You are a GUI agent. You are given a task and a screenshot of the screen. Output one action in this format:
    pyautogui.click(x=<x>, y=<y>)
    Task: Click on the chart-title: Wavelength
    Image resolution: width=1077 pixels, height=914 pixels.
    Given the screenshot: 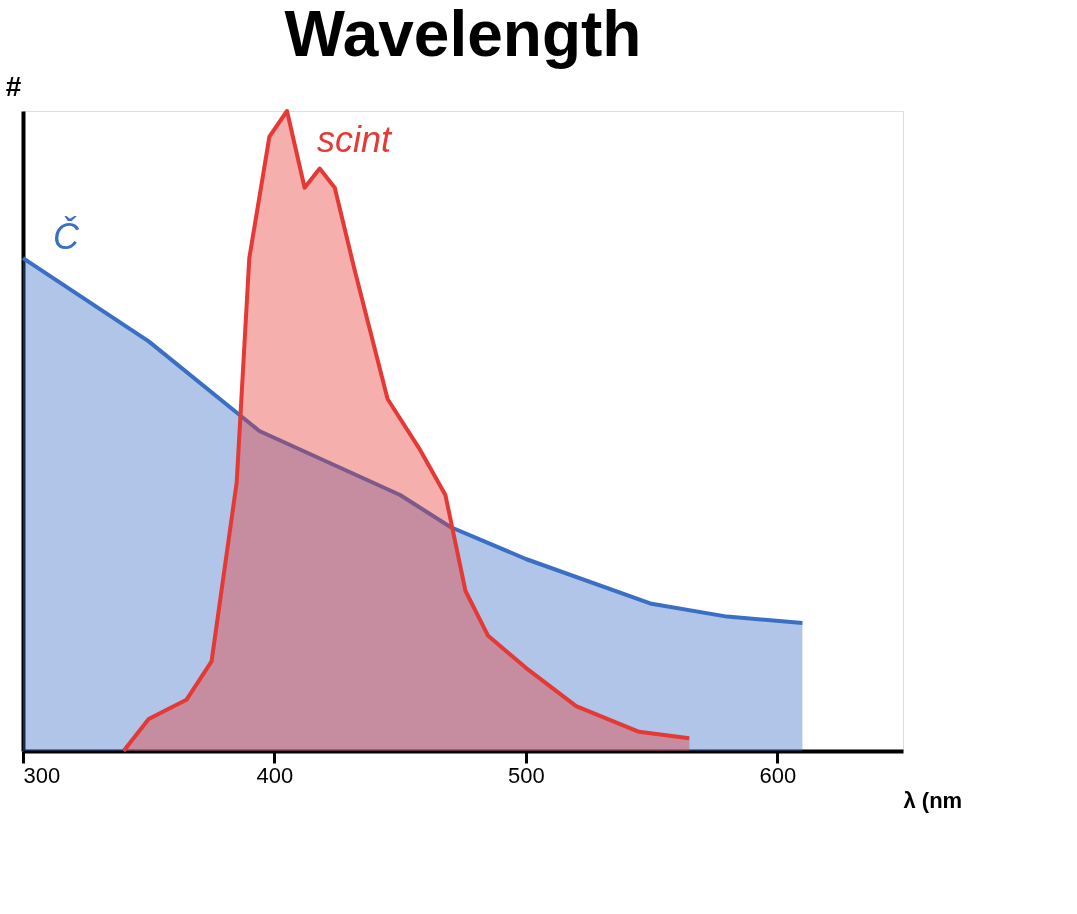 What is the action you would take?
    pyautogui.click(x=463, y=35)
    